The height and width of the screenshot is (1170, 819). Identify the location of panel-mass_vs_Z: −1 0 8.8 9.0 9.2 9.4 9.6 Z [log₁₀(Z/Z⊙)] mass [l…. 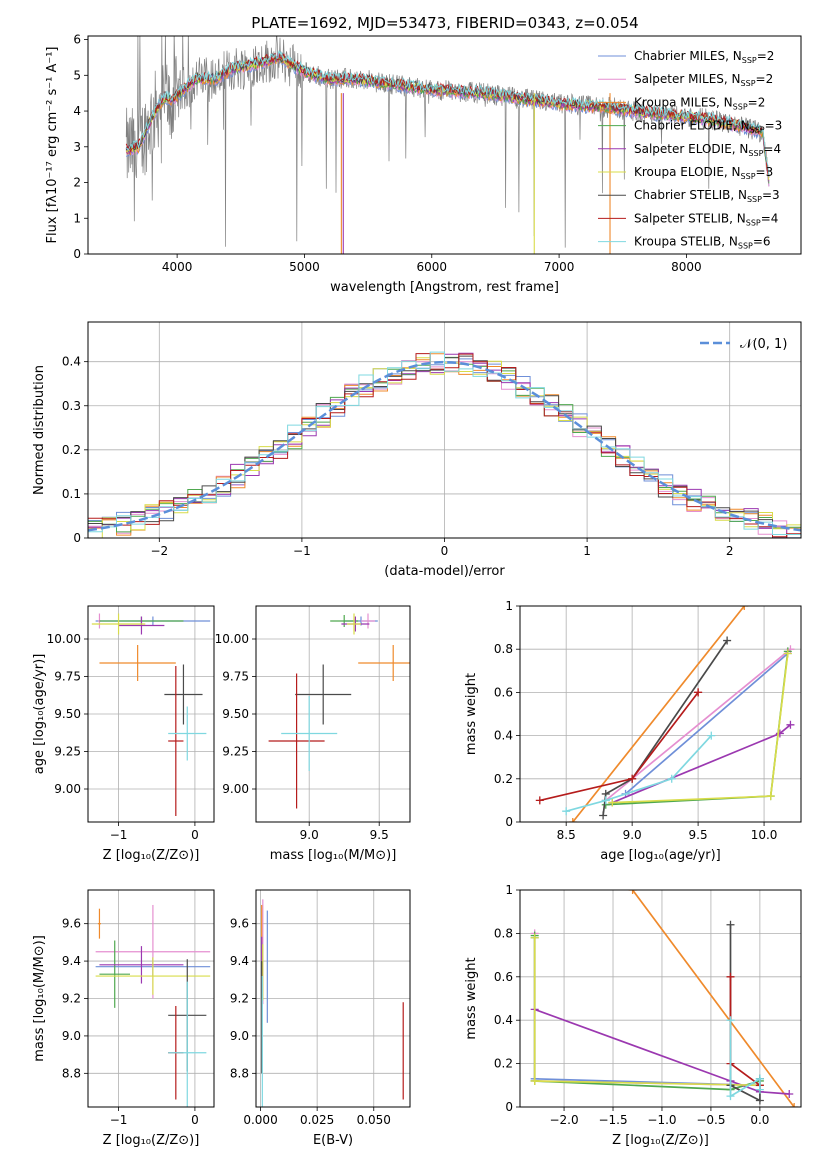
(123, 1018).